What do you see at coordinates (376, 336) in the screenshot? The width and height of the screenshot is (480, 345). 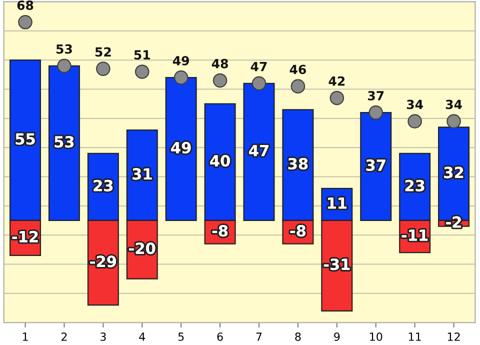 I see `x-tick-label: 10` at bounding box center [376, 336].